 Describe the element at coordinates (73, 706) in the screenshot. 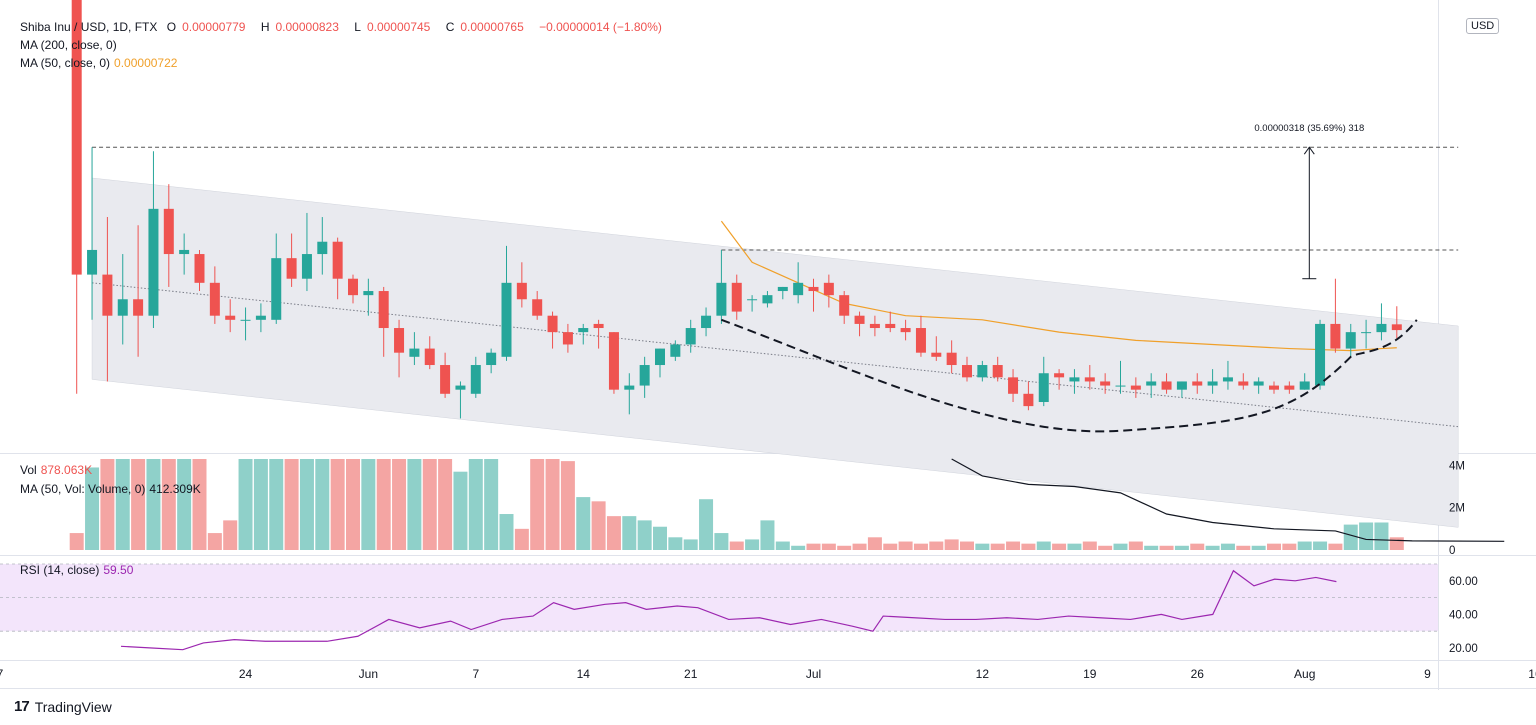

I see `brand-name: TradingView` at that location.